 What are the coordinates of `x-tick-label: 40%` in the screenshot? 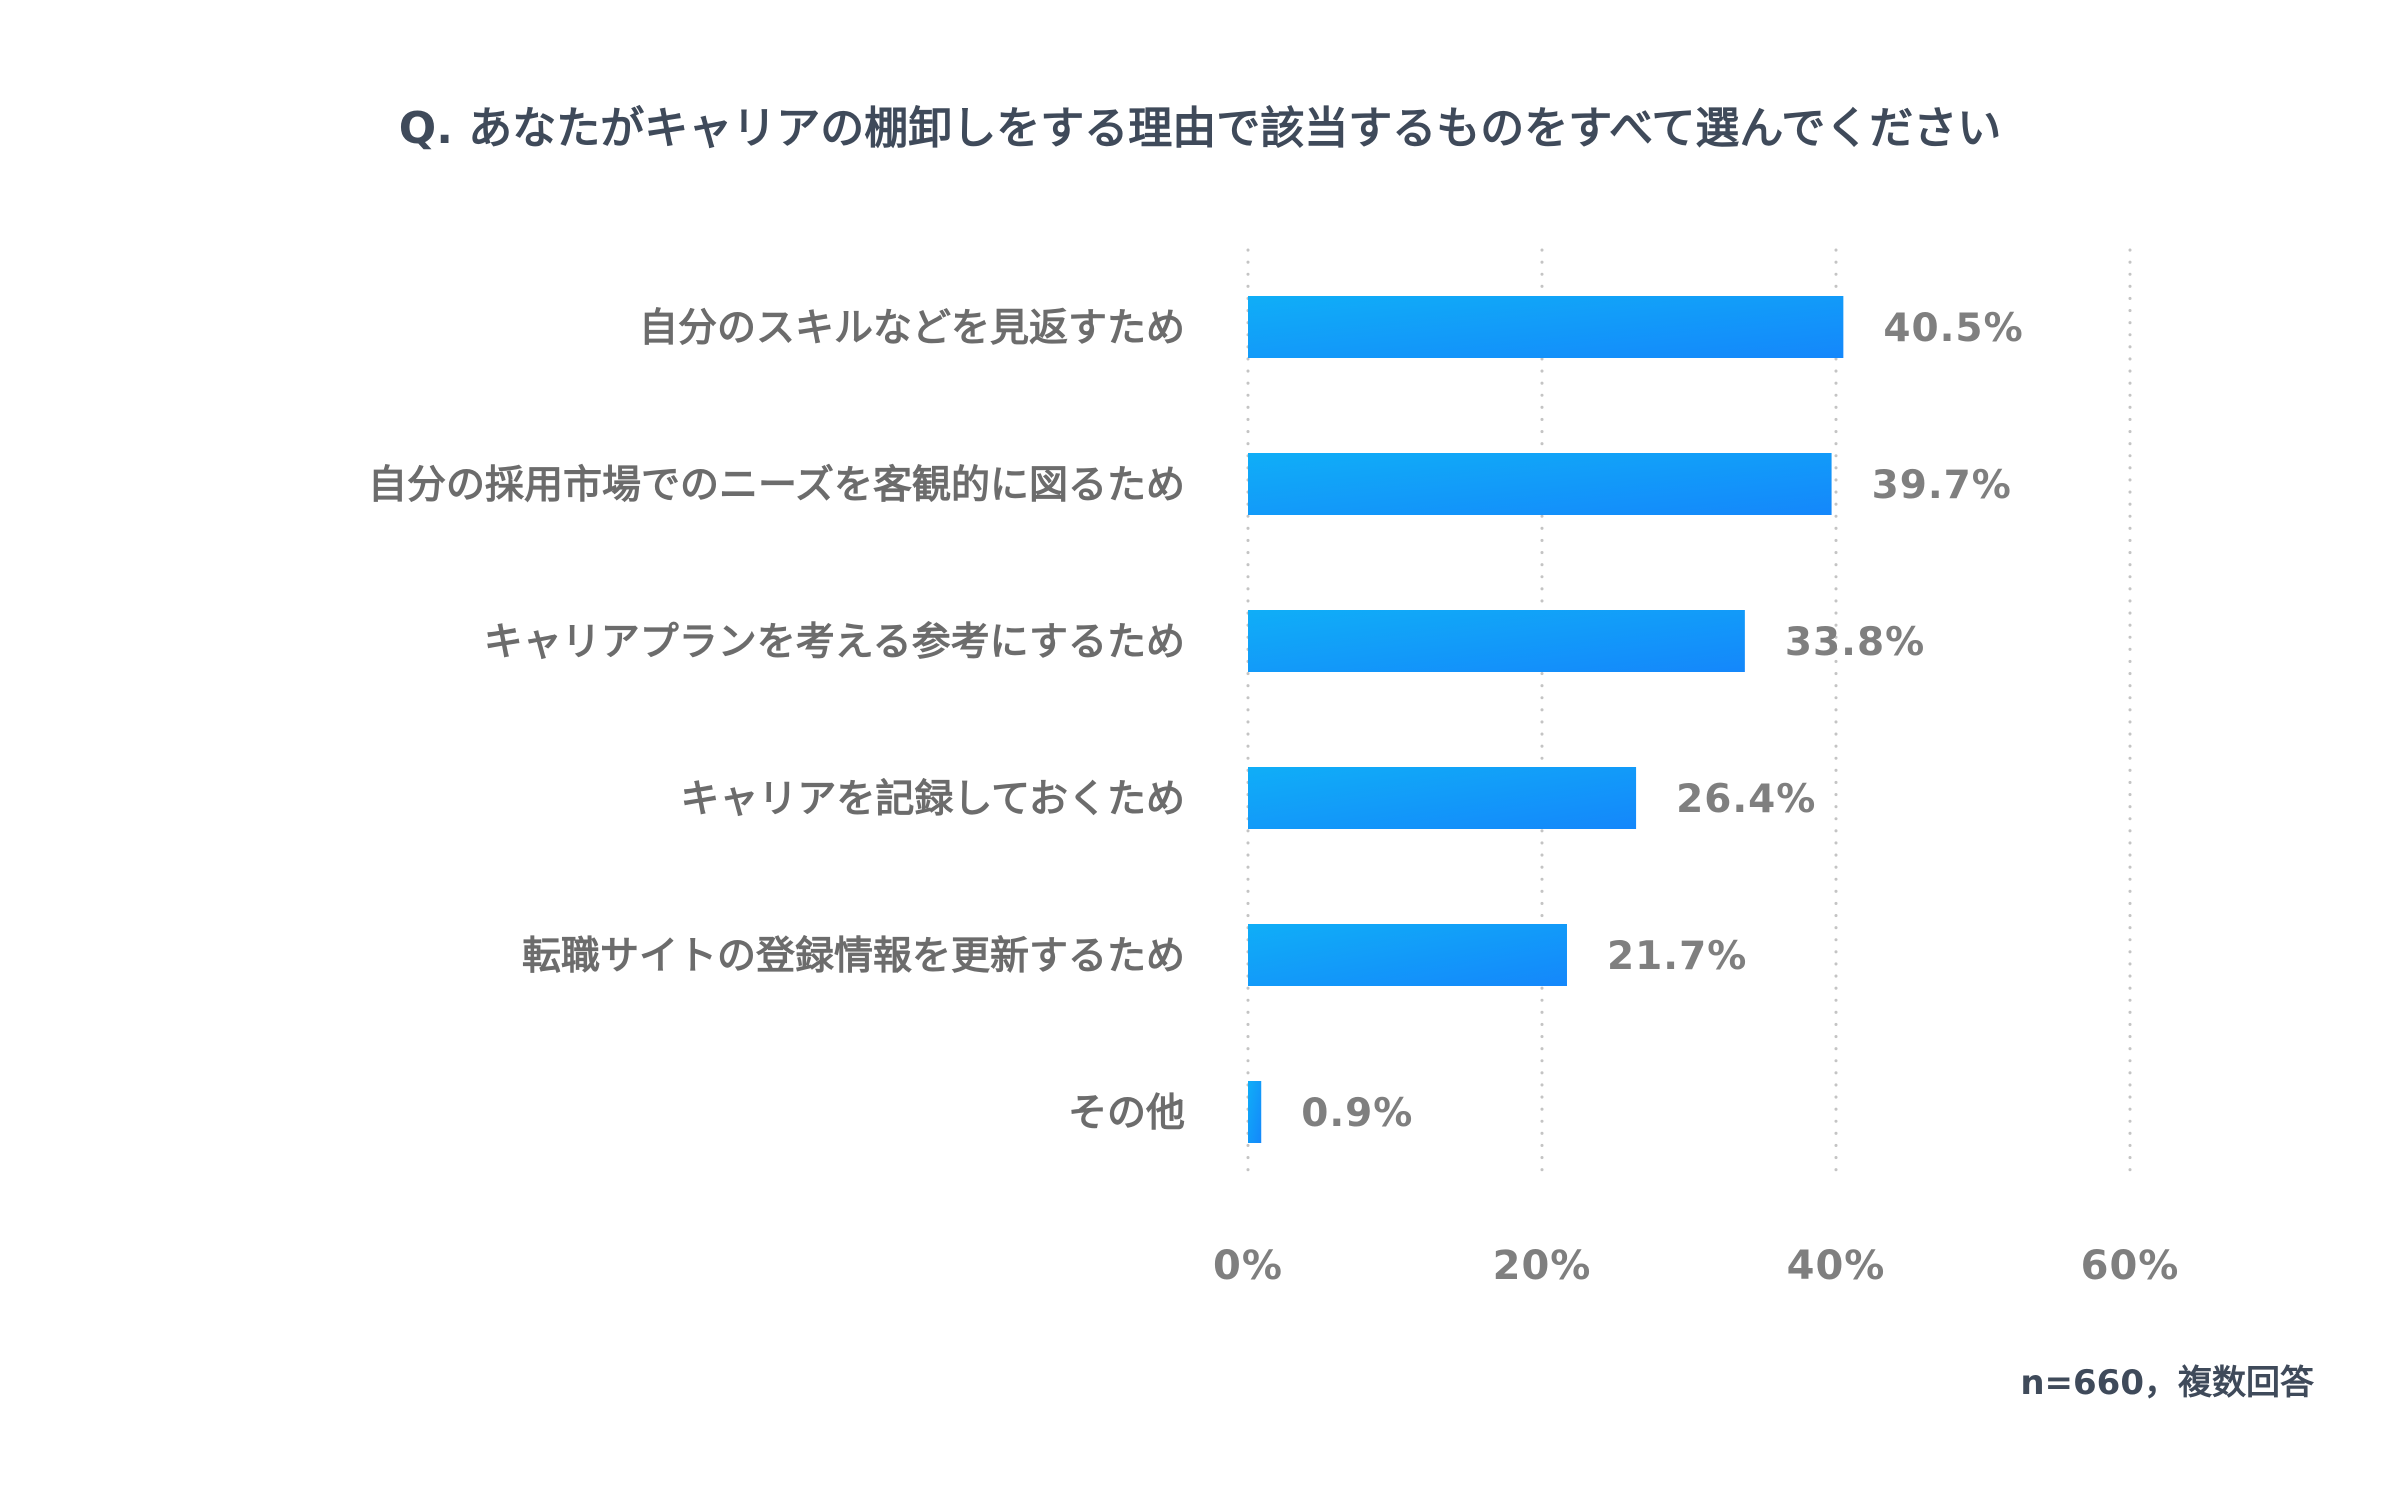 It's located at (1836, 1266).